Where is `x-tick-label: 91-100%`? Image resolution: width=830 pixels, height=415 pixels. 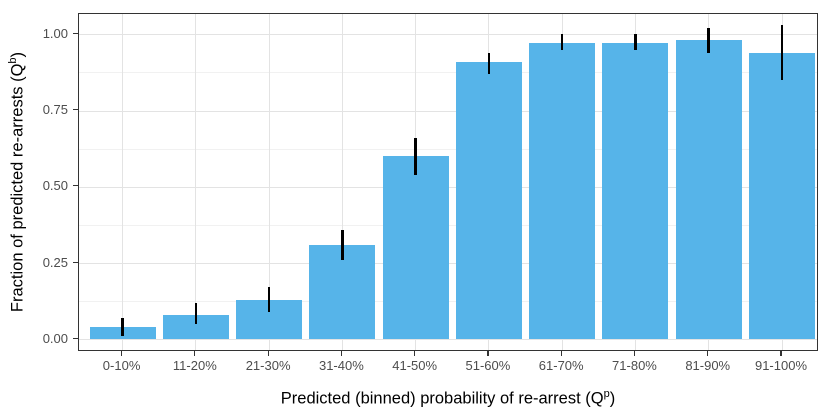 x-tick-label: 91-100% is located at coordinates (781, 365).